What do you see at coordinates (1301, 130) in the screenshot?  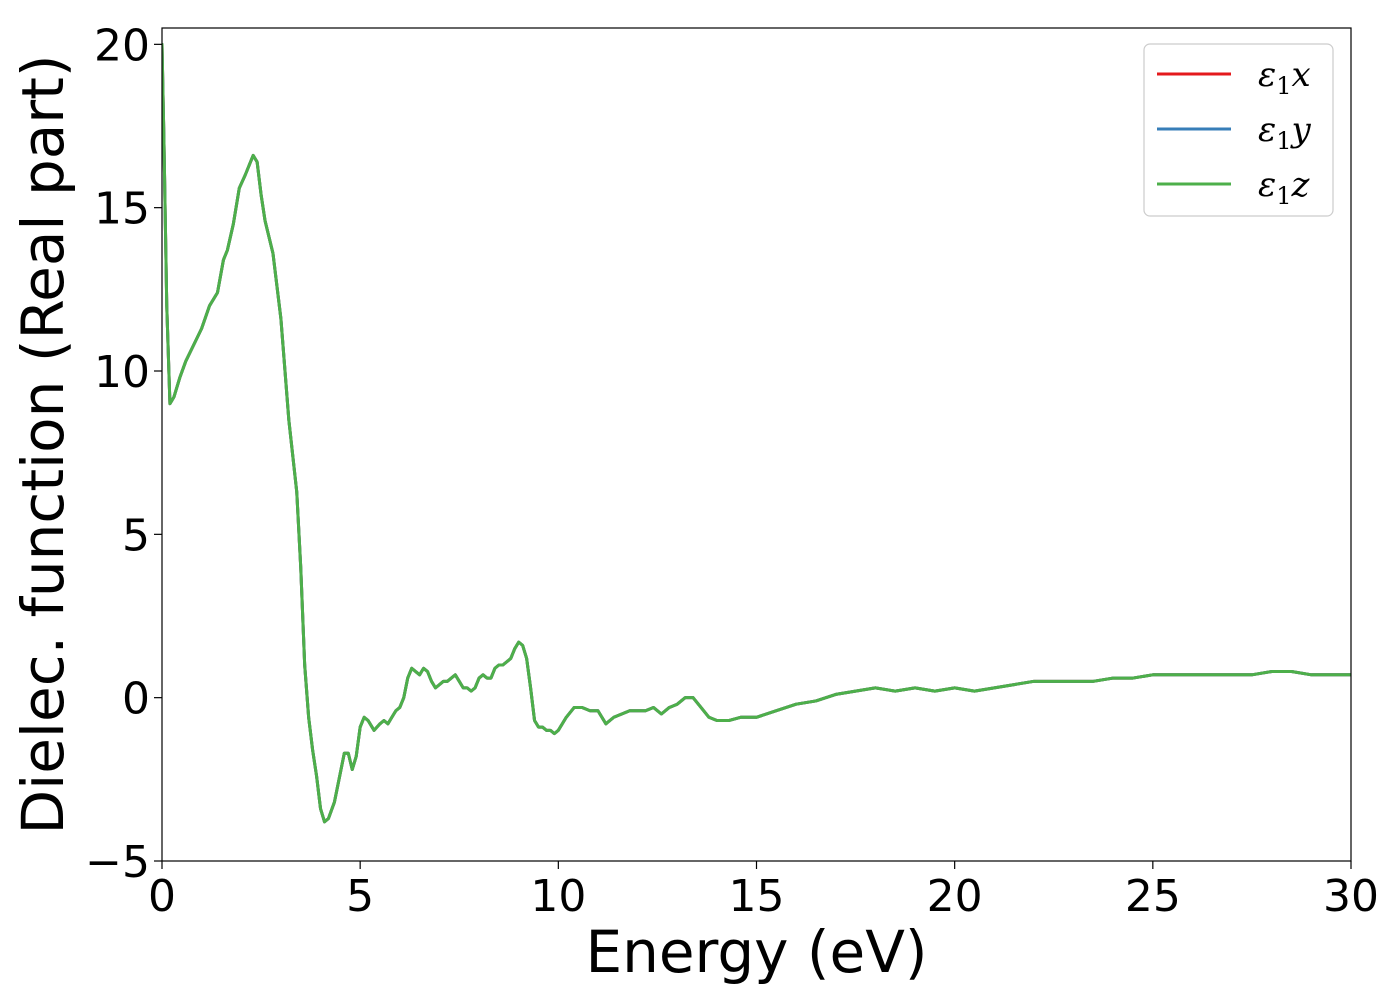 I see `legend-component: y` at bounding box center [1301, 130].